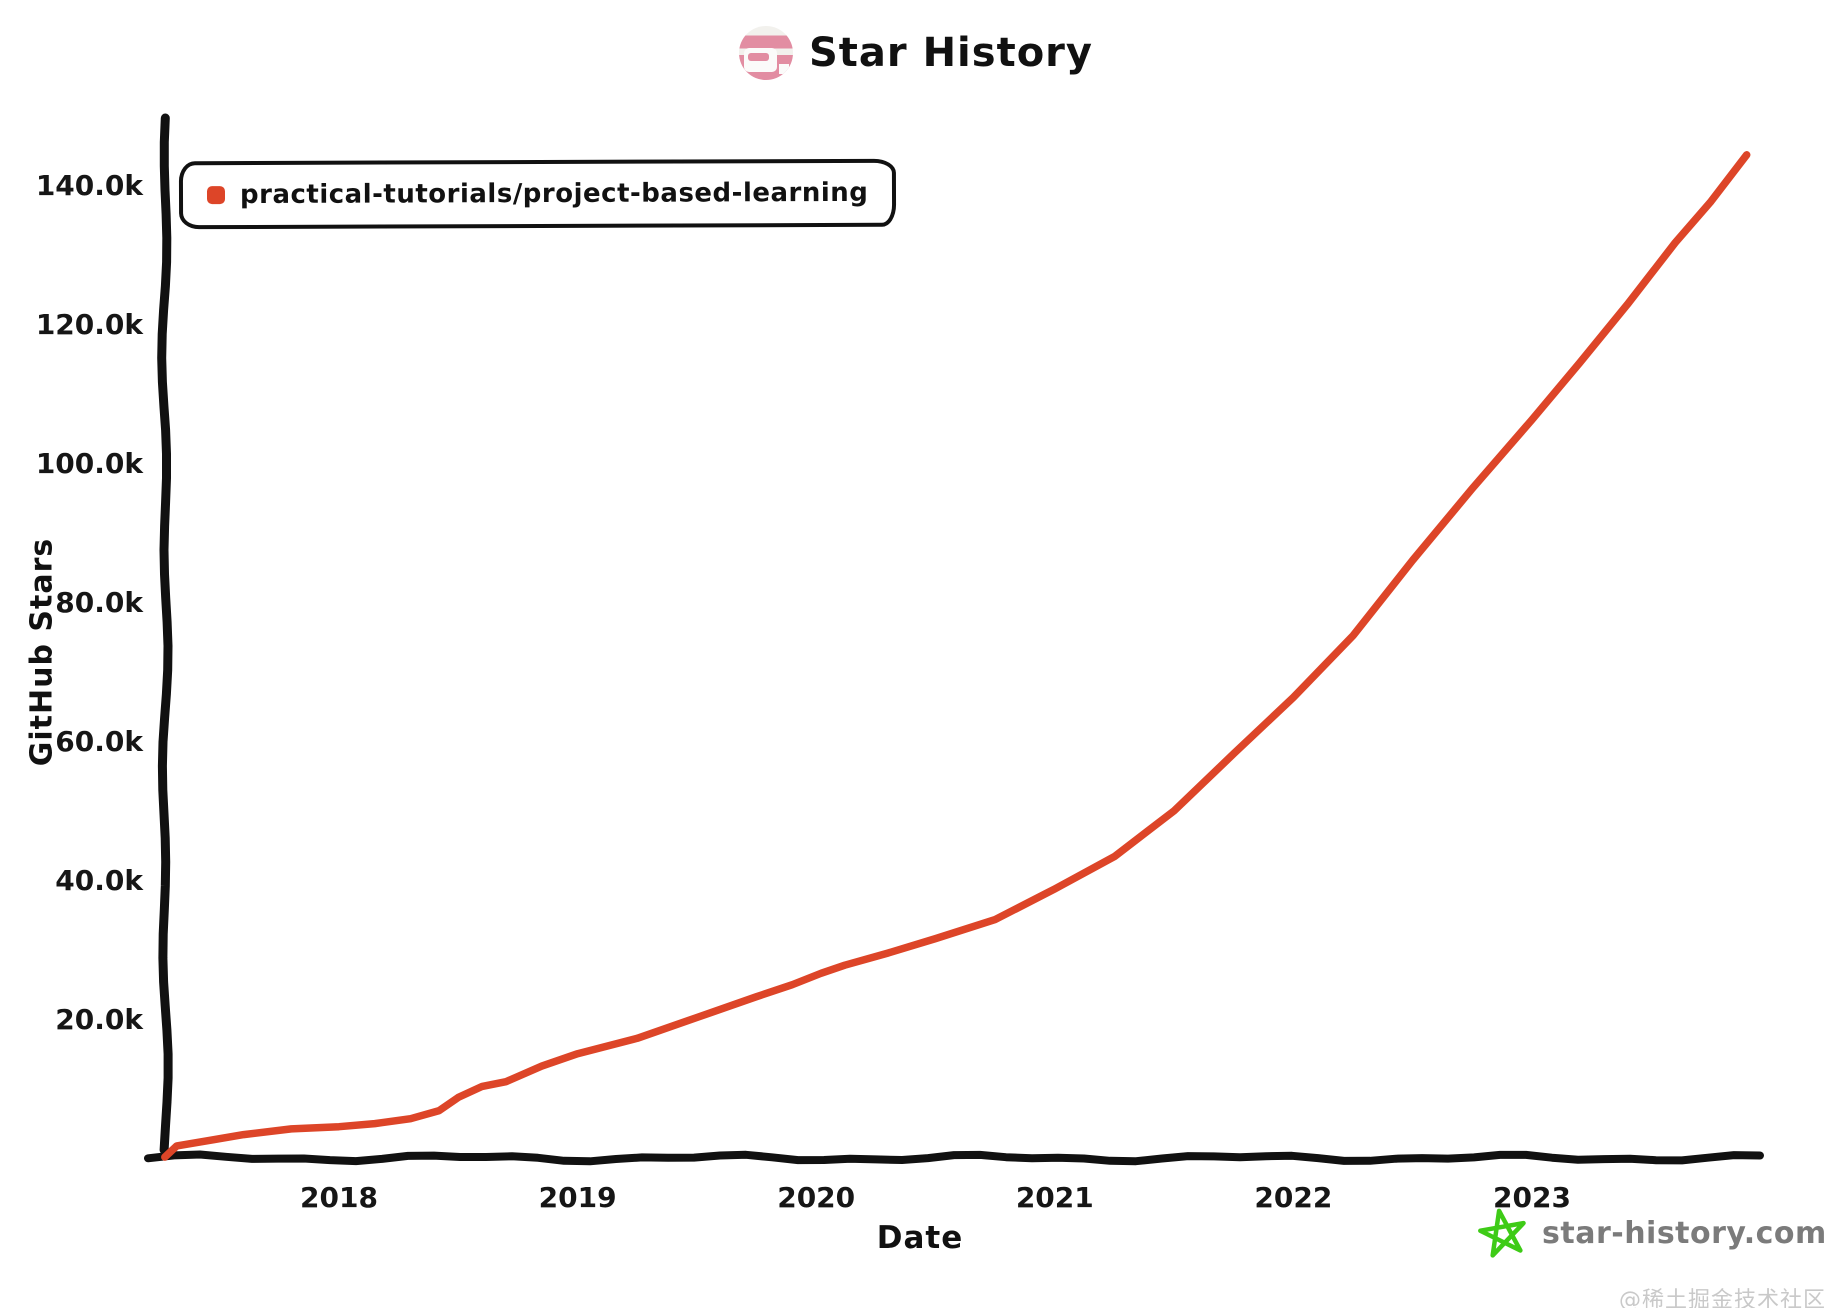 Image resolution: width=1832 pixels, height=1308 pixels. Describe the element at coordinates (1532, 1197) in the screenshot. I see `x-tick-label: 2023` at that location.